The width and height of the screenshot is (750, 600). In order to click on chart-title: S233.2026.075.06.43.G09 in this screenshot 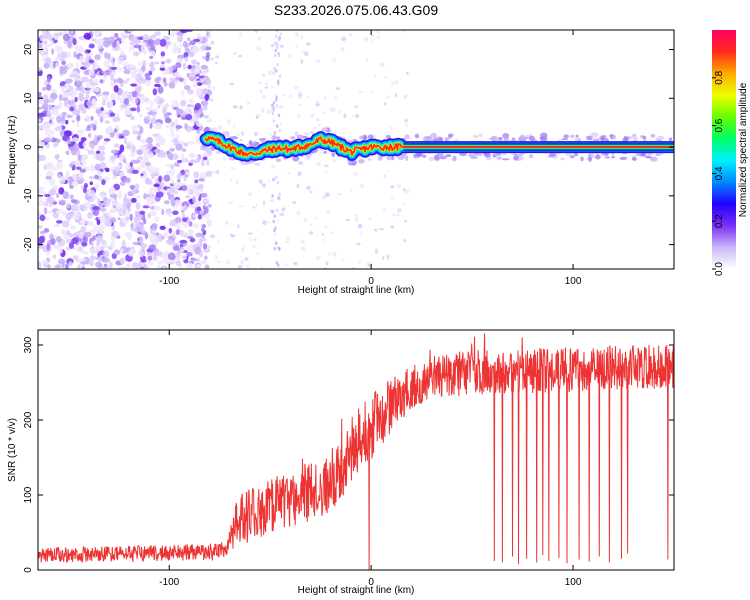, I will do `click(356, 10)`.